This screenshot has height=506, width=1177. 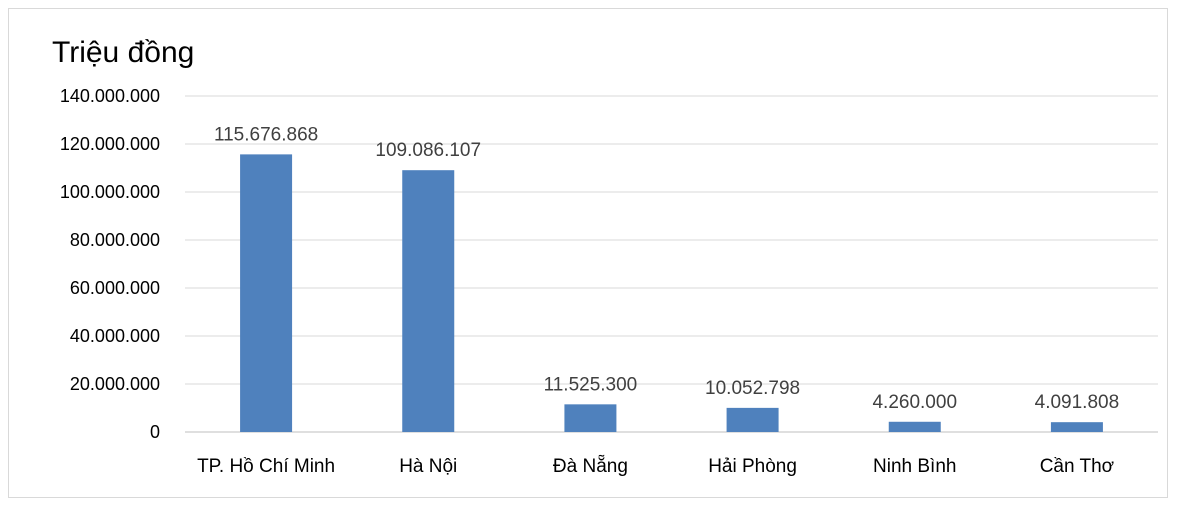 What do you see at coordinates (110, 144) in the screenshot?
I see `y-tick-label: 120.000.000` at bounding box center [110, 144].